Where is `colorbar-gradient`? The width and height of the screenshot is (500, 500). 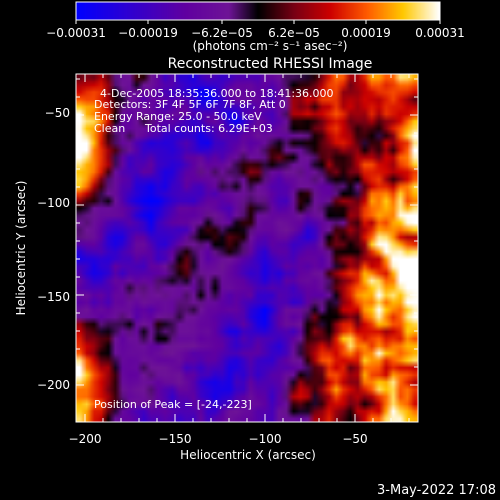
colorbar-gradient is located at coordinates (258, 11).